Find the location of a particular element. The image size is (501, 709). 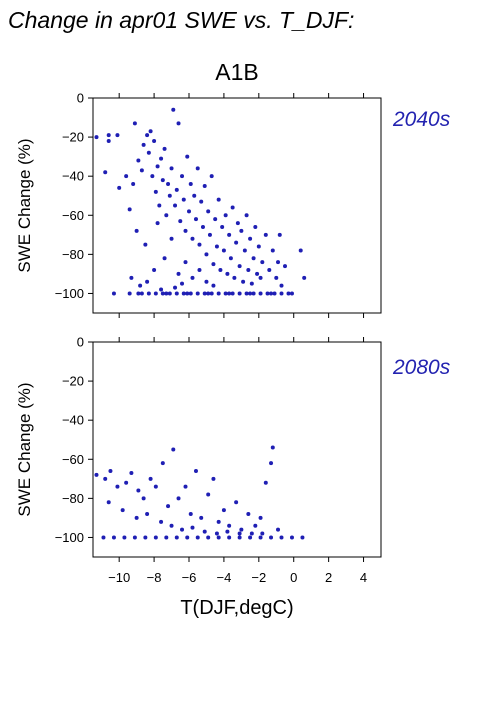

scenario-title: A1B is located at coordinates (236, 72).